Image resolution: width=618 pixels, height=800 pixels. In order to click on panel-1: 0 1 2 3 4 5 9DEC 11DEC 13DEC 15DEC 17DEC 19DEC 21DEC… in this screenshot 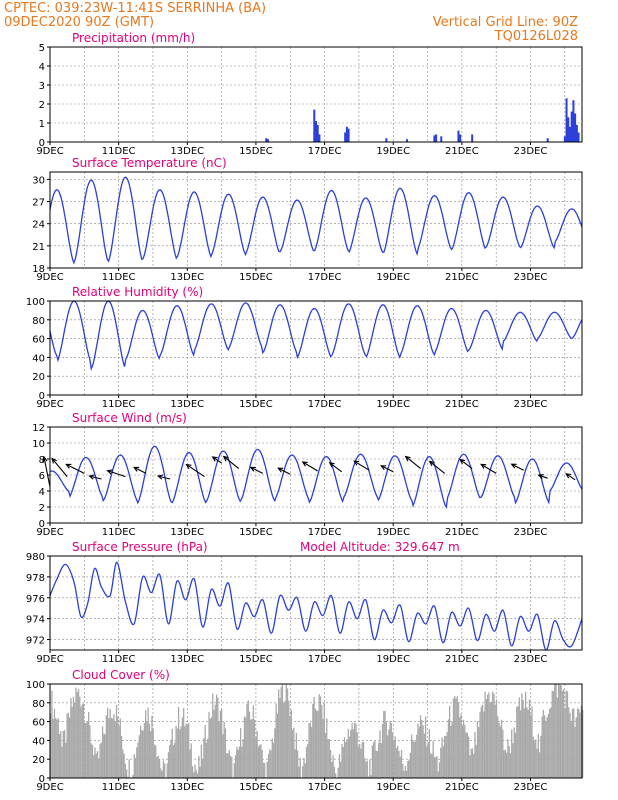, I will do `click(309, 94)`.